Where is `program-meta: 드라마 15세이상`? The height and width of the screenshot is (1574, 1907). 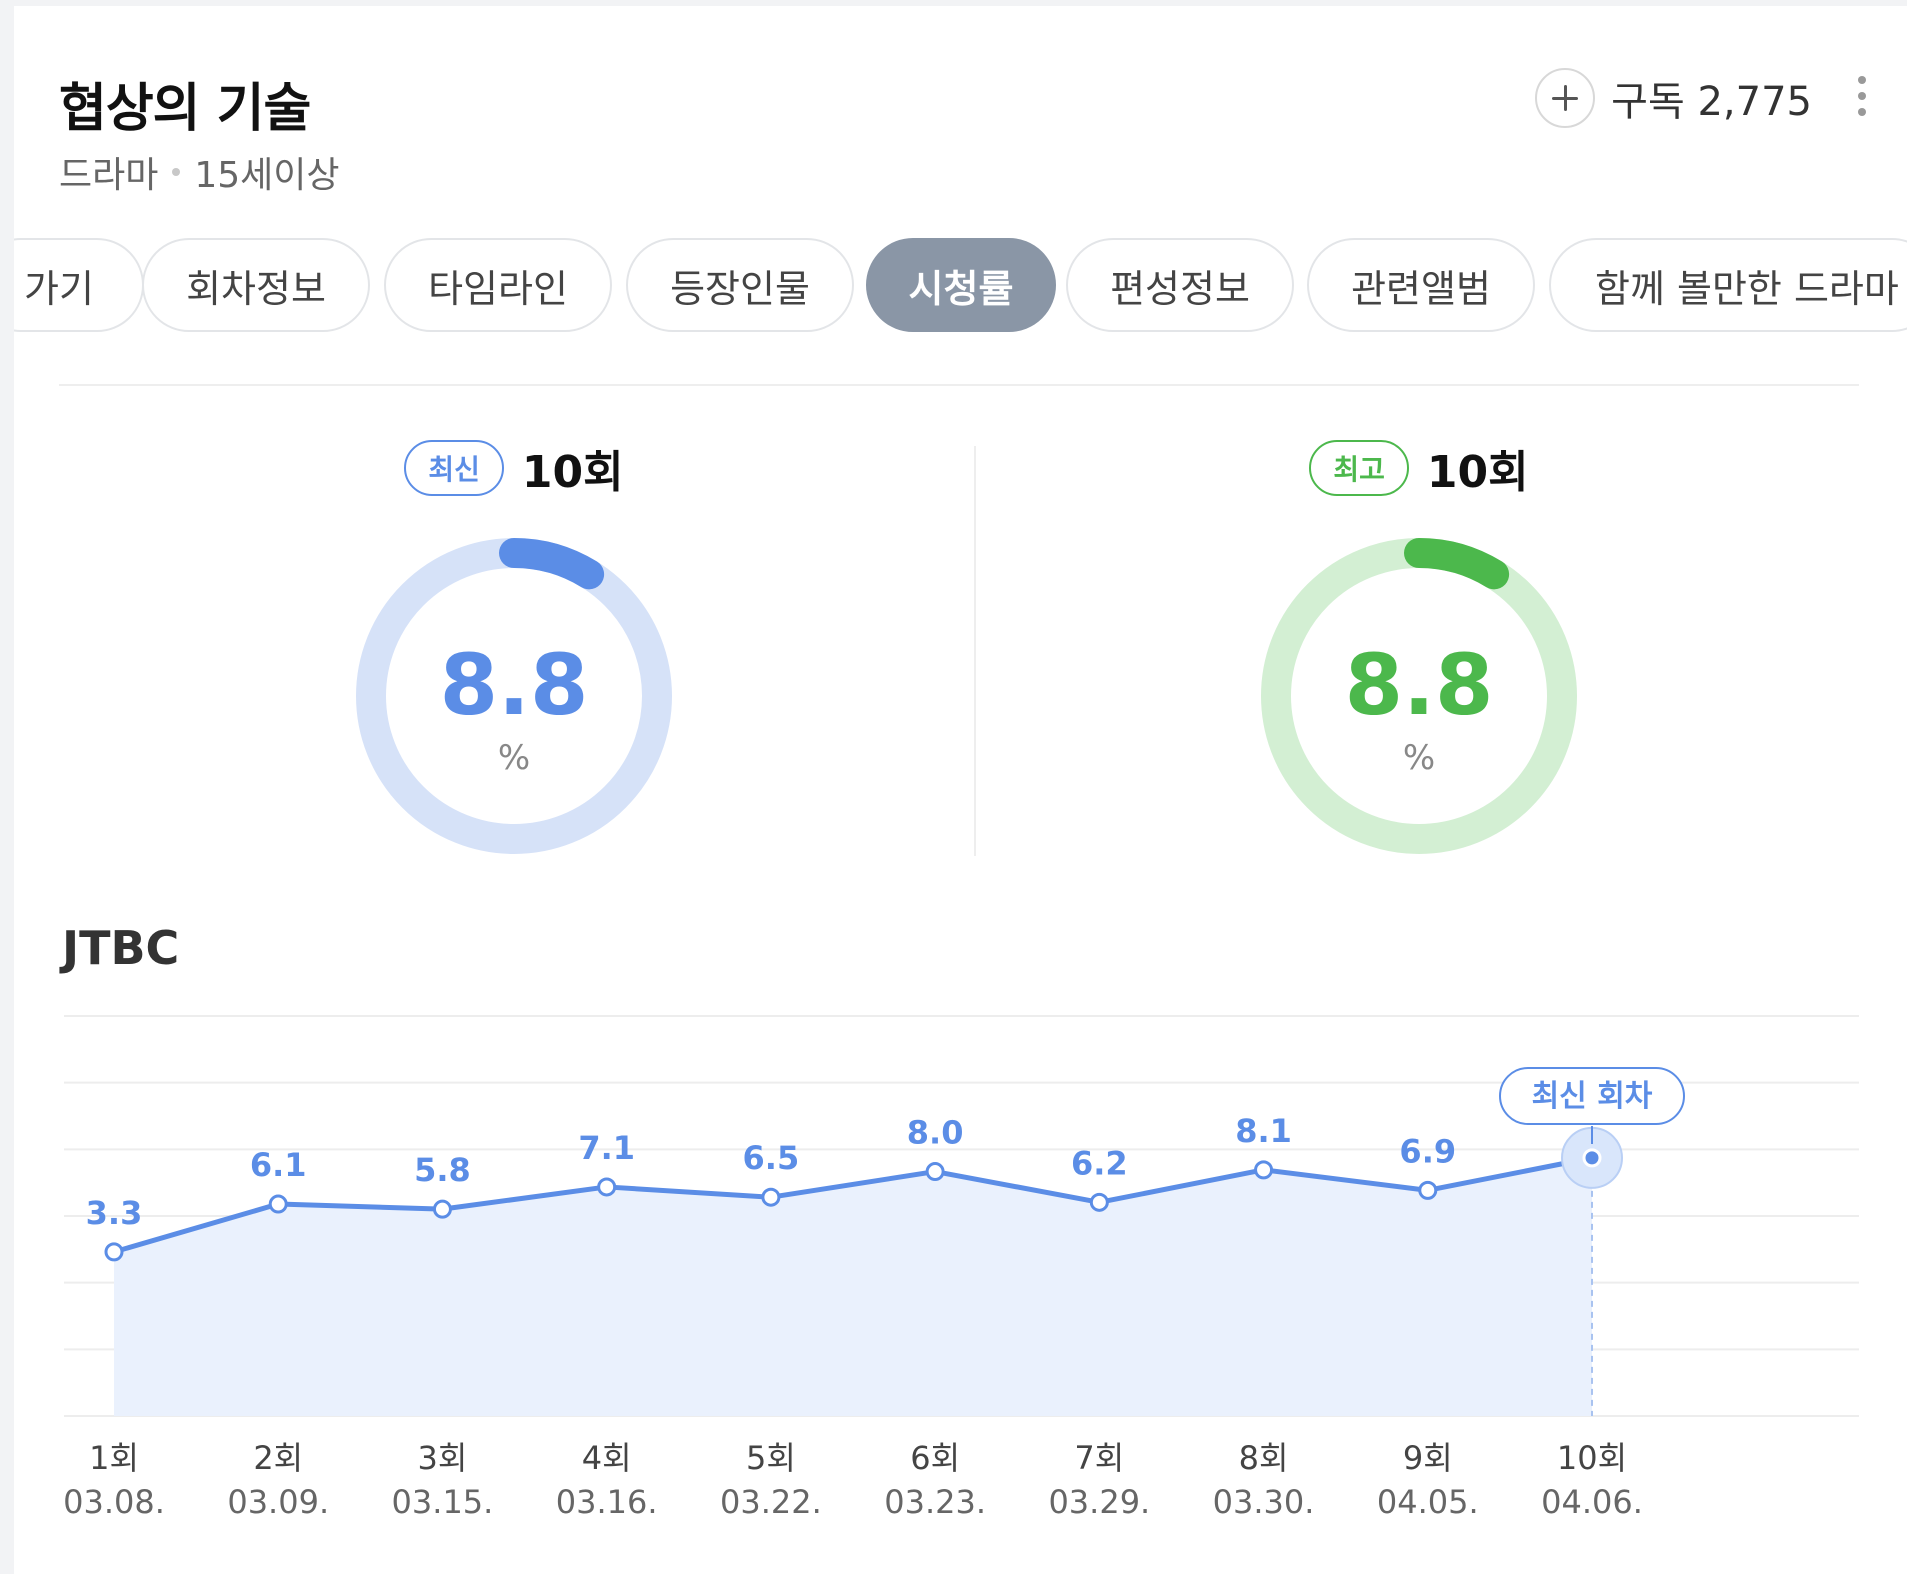
program-meta: 드라마 15세이상 is located at coordinates (199, 172).